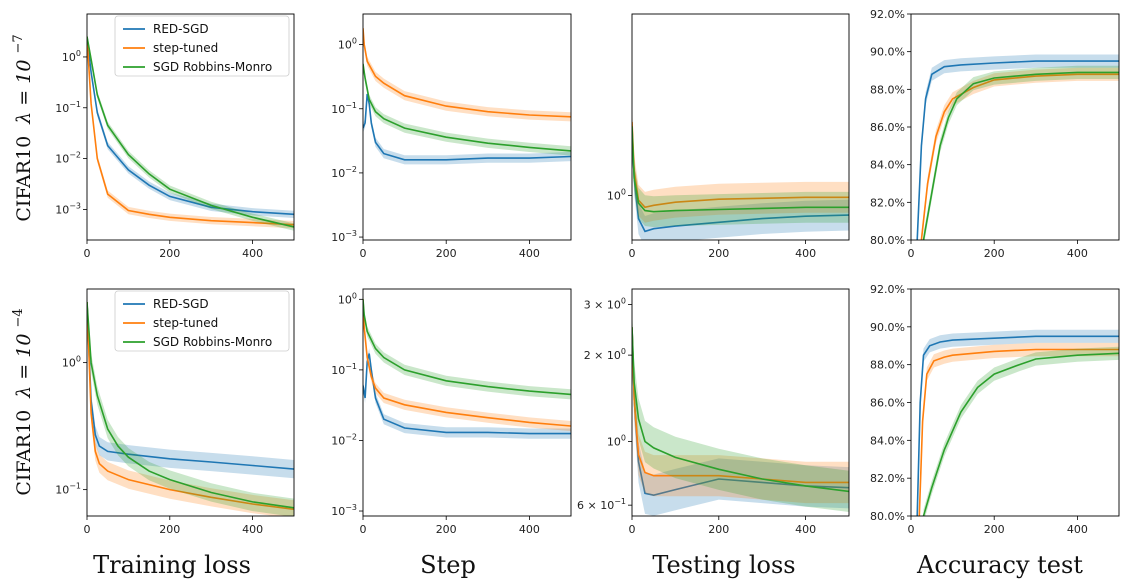  I want to click on legend-label: step-tuned, so click(185, 323).